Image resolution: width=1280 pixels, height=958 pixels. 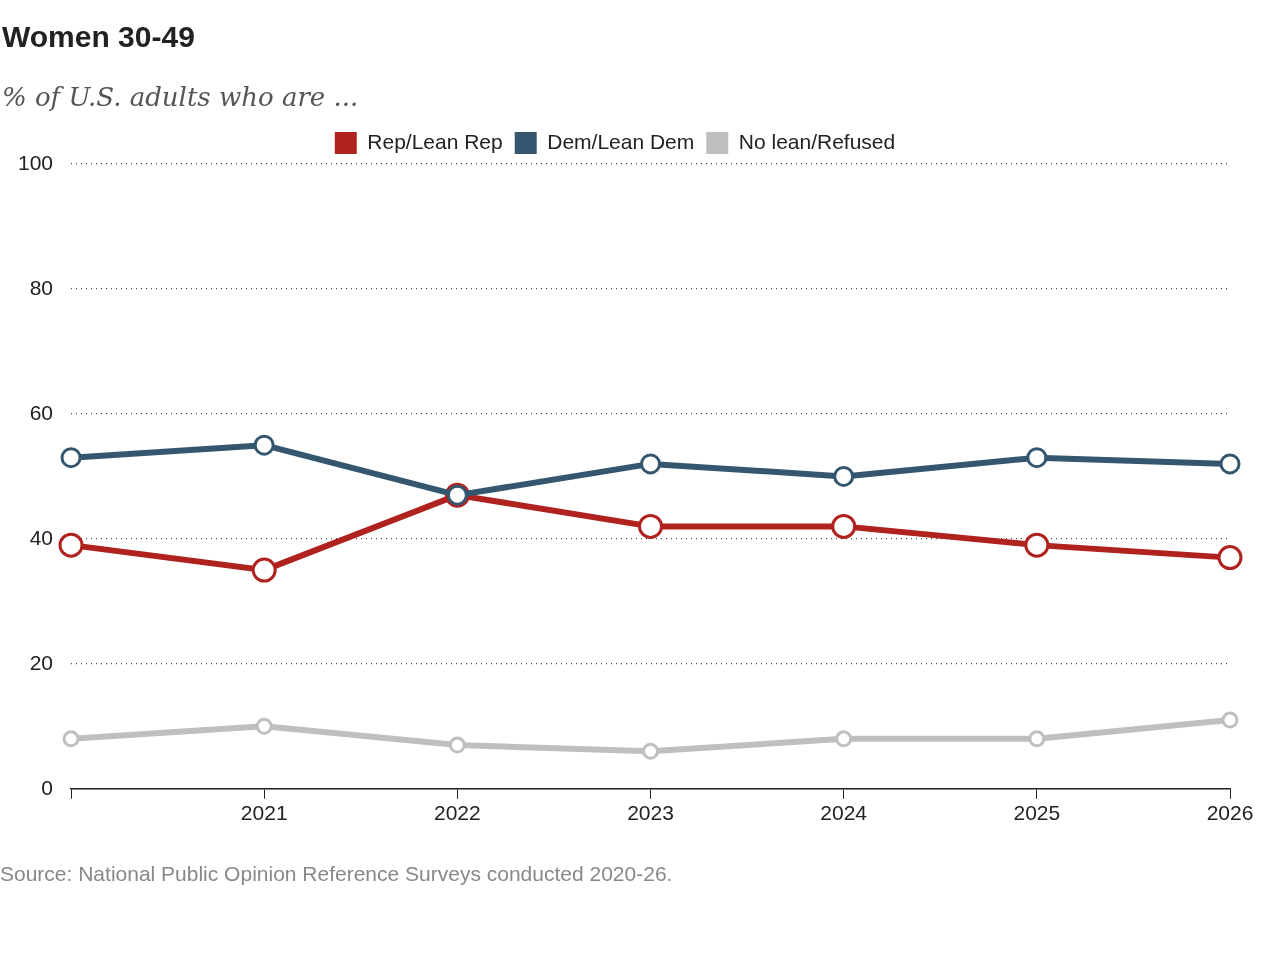 I want to click on y-tick-label: 60, so click(x=41, y=412).